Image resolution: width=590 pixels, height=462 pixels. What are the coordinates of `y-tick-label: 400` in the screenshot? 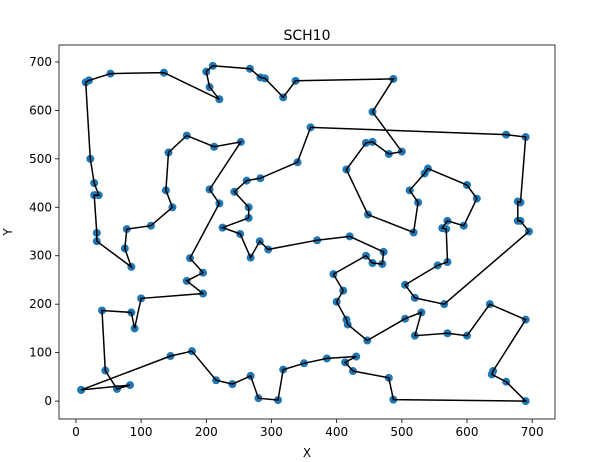 It's located at (40, 207).